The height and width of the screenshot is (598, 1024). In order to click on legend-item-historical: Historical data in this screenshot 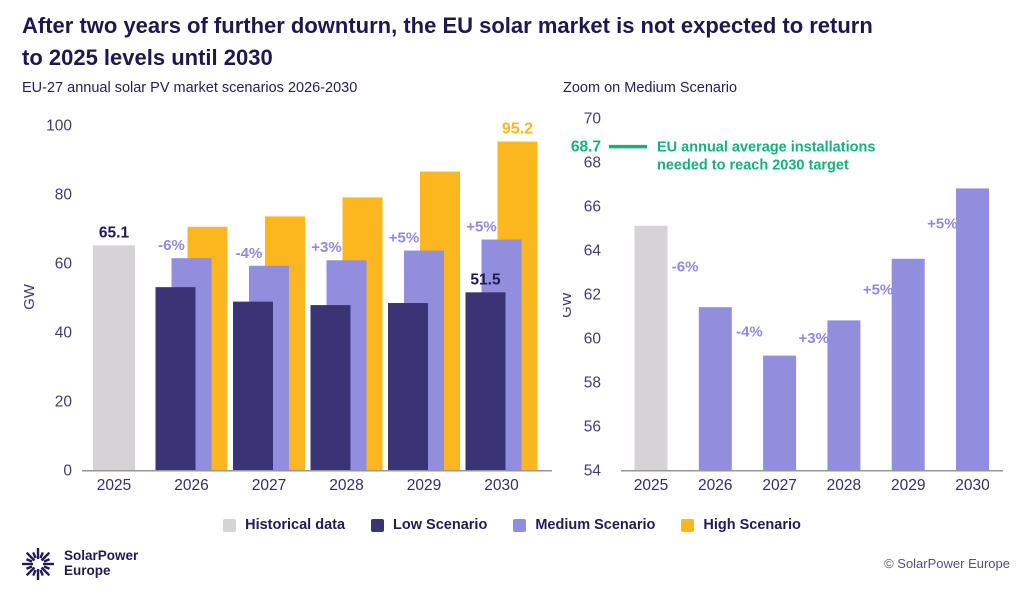, I will do `click(284, 525)`.